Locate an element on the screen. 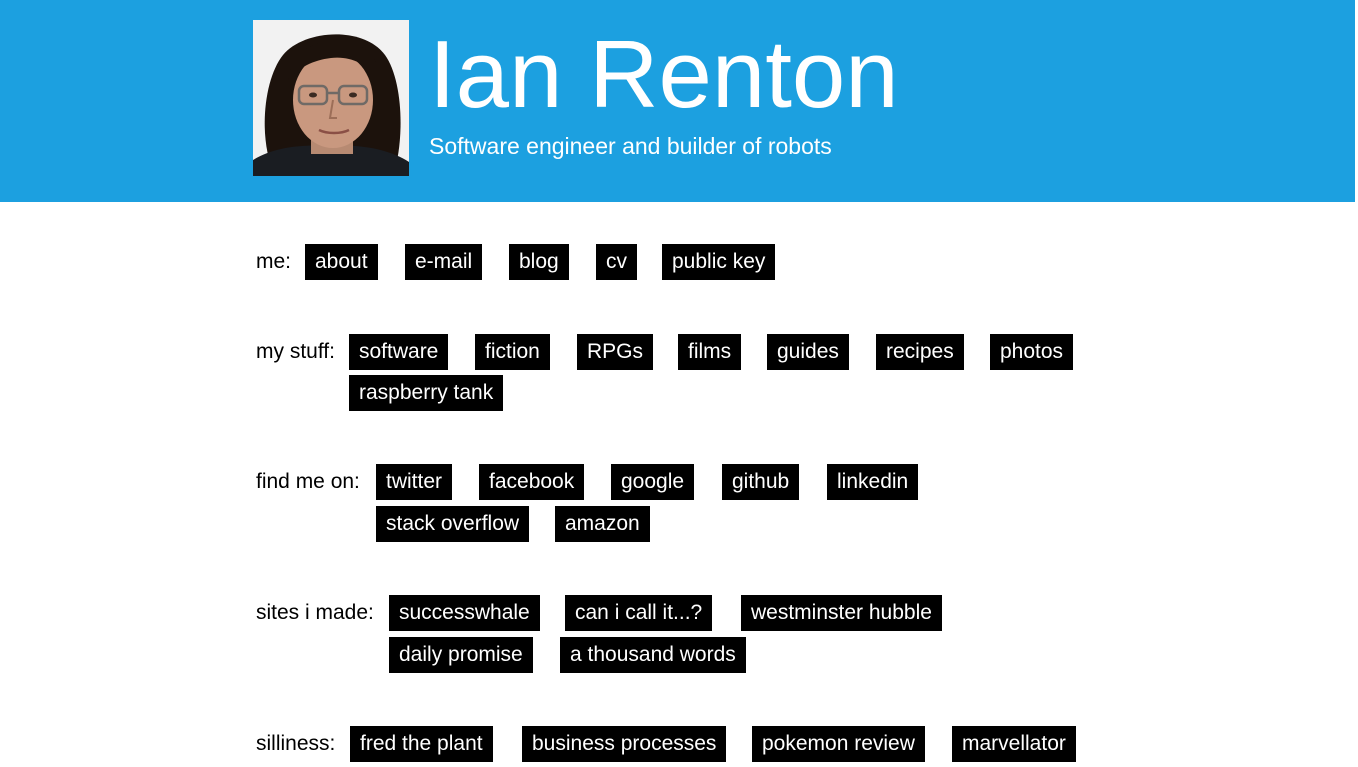 This screenshot has width=1358, height=767. link-marvellator: marvellator is located at coordinates (1014, 744).